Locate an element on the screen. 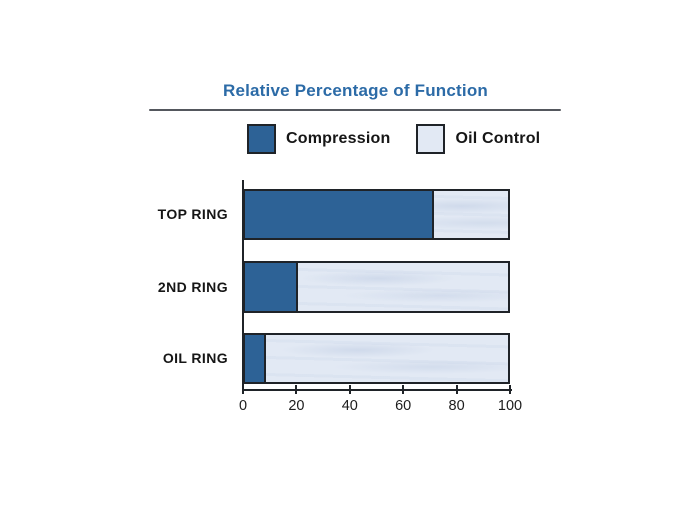  x-tick-label-60: 60 is located at coordinates (403, 406).